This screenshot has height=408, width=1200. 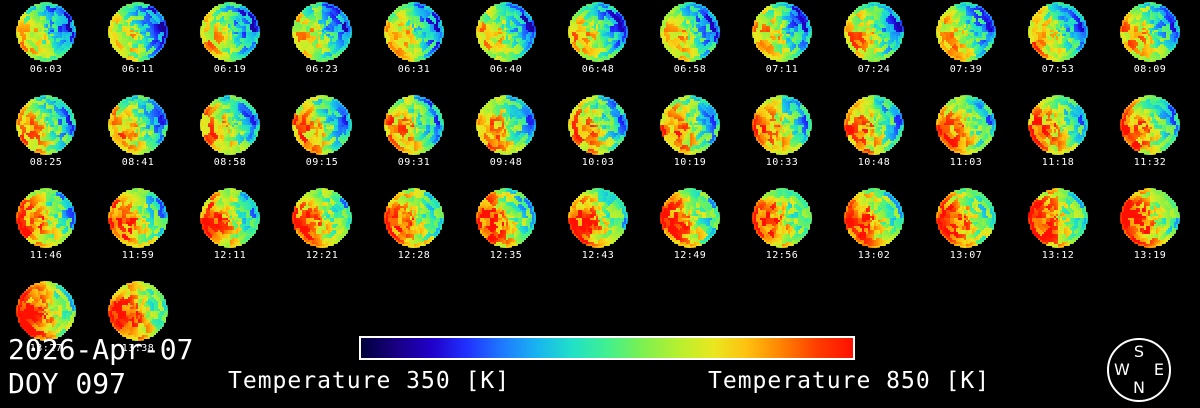 What do you see at coordinates (414, 69) in the screenshot?
I see `panel-timestamp: 06:31` at bounding box center [414, 69].